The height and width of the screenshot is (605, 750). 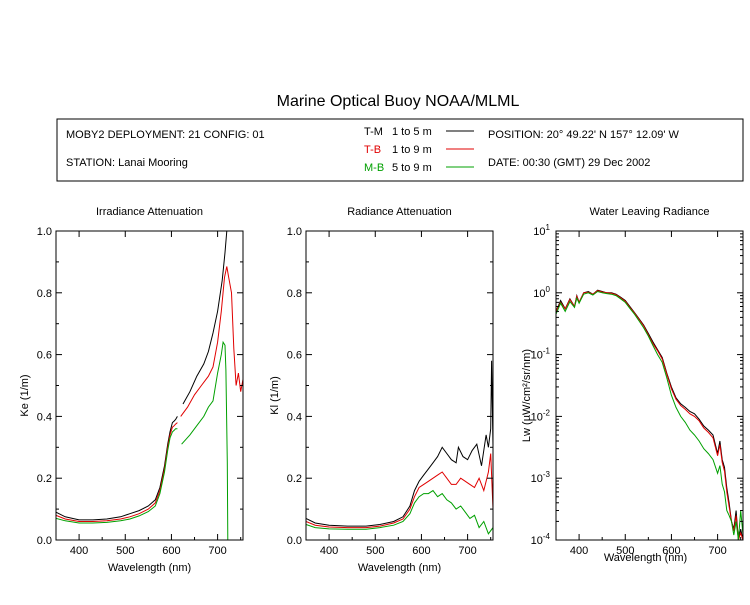 I want to click on legend-label-tm: T-M, so click(x=373, y=132).